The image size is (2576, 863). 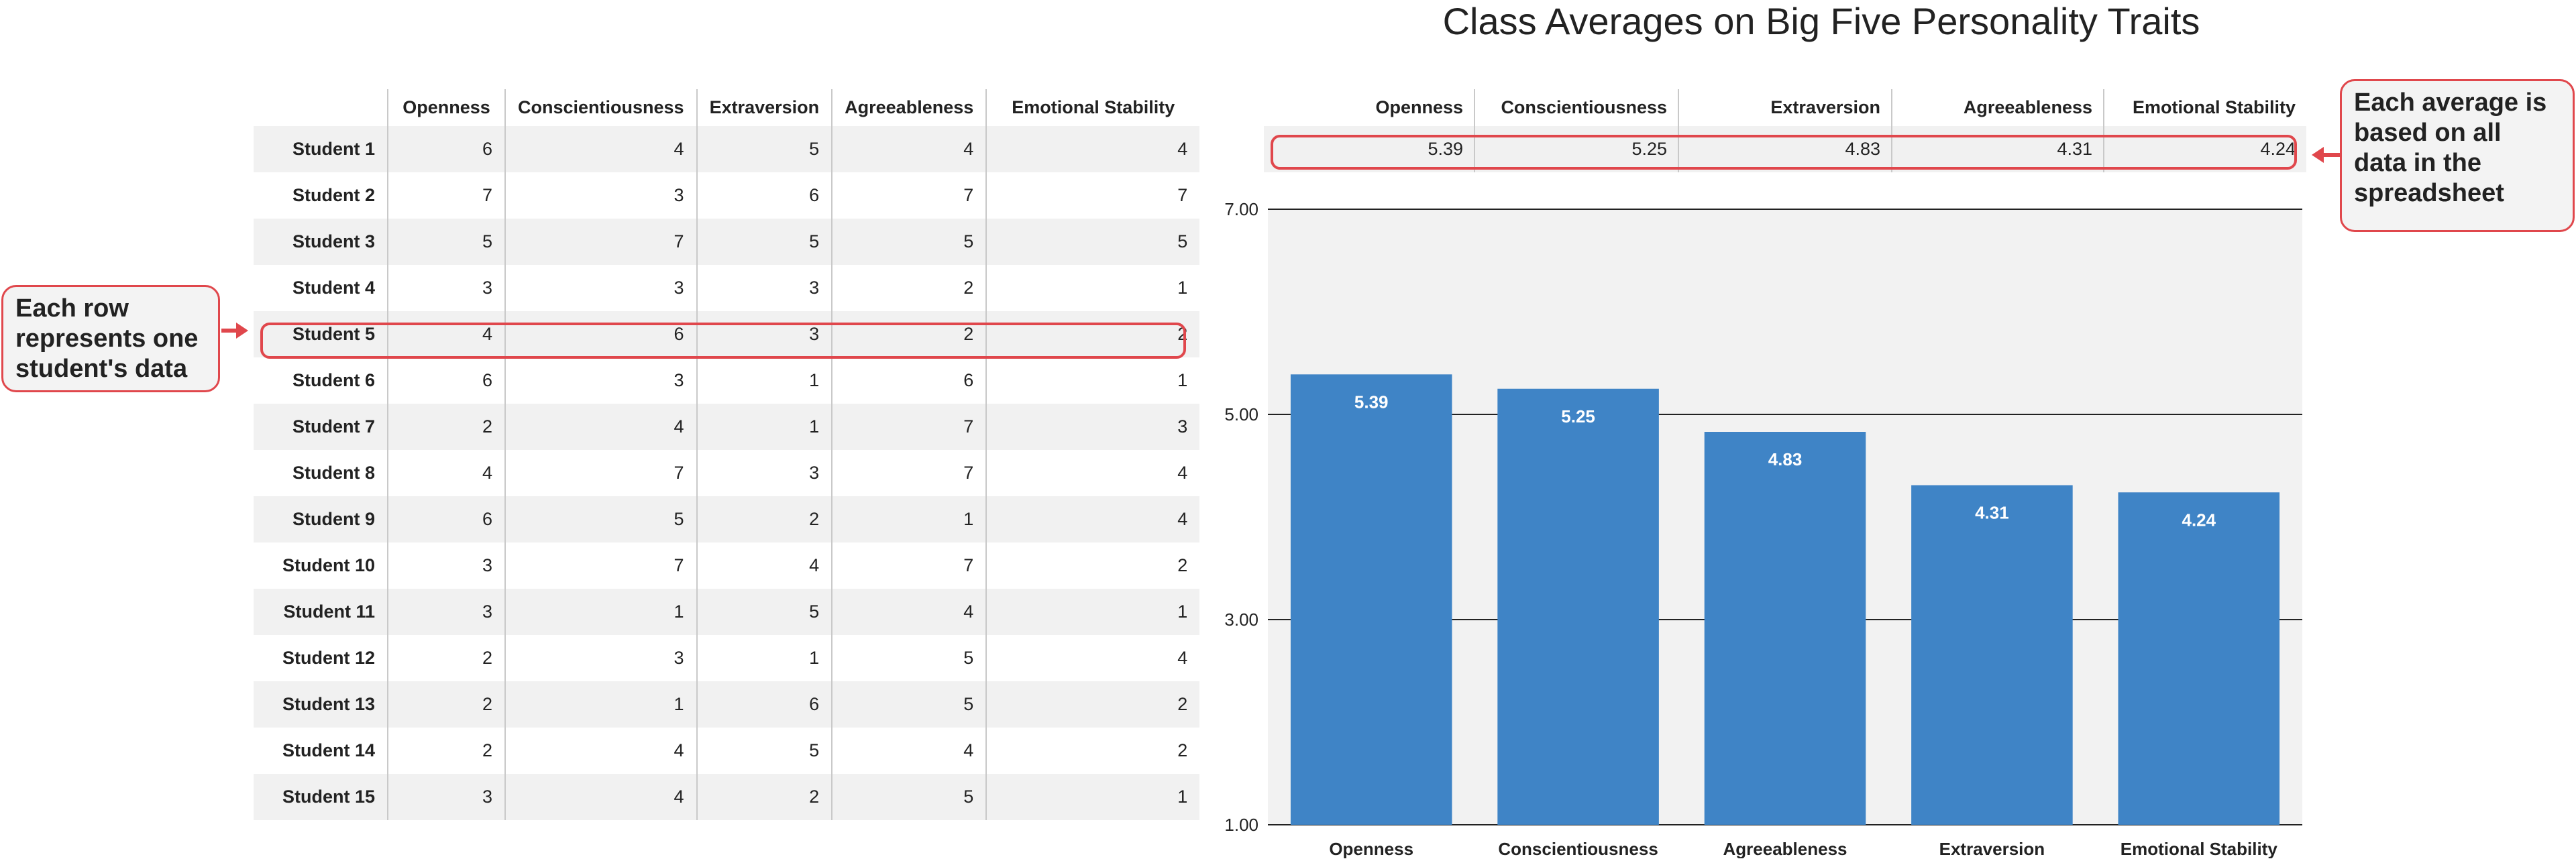 I want to click on table-row: Student 13 2 1 6 5 2, so click(x=727, y=704).